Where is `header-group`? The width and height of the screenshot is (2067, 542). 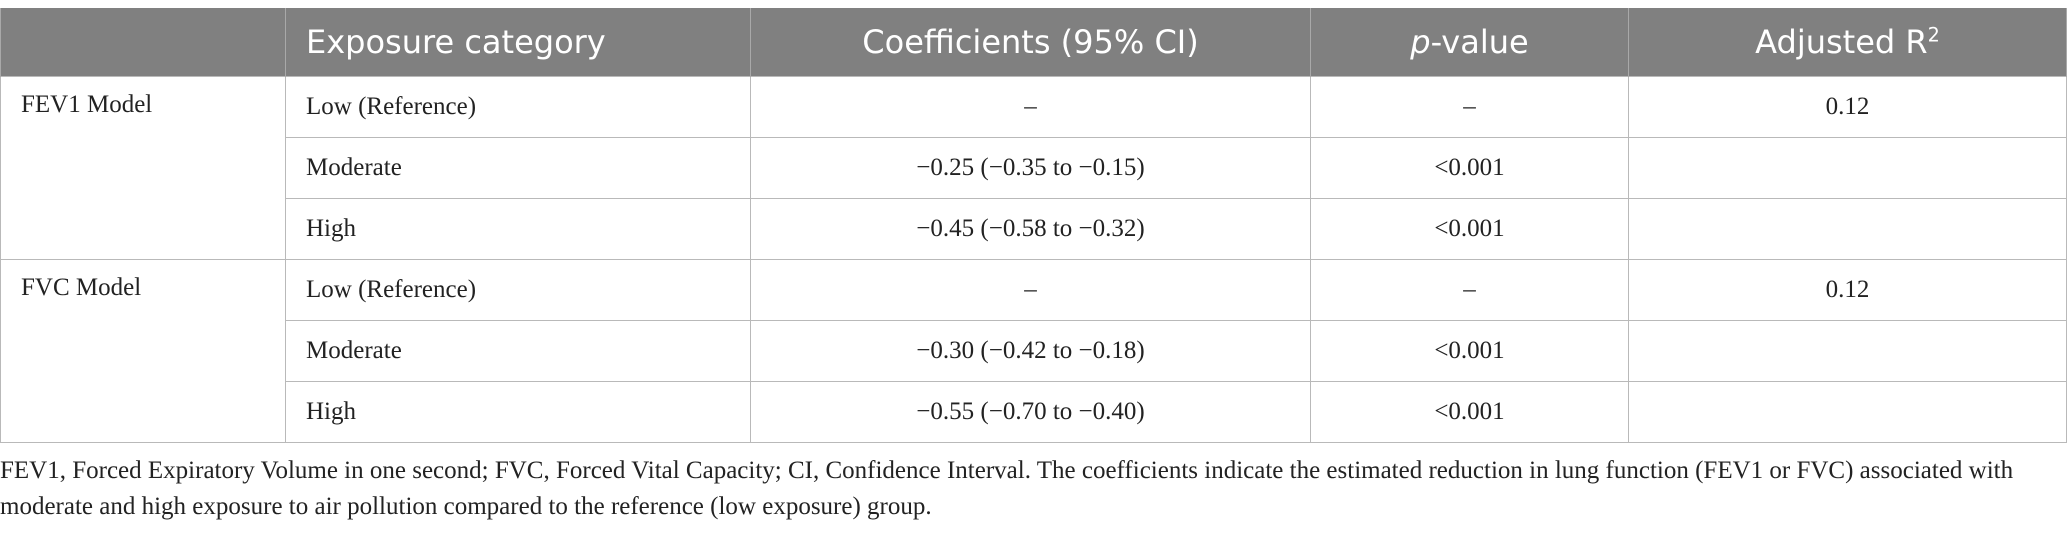
header-group is located at coordinates (143, 42).